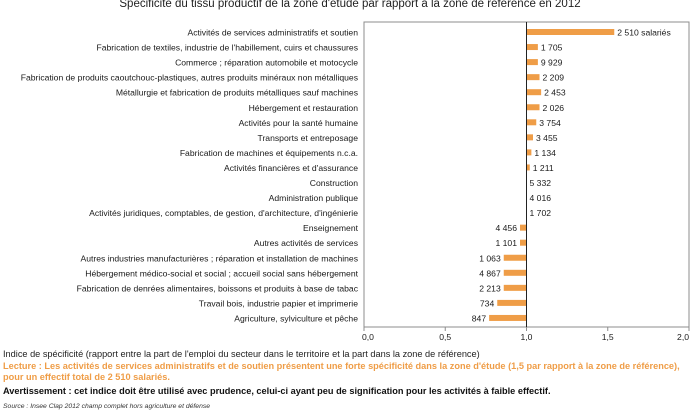 This screenshot has height=412, width=700. Describe the element at coordinates (554, 108) in the screenshot. I see `data-label: 2 026` at that location.